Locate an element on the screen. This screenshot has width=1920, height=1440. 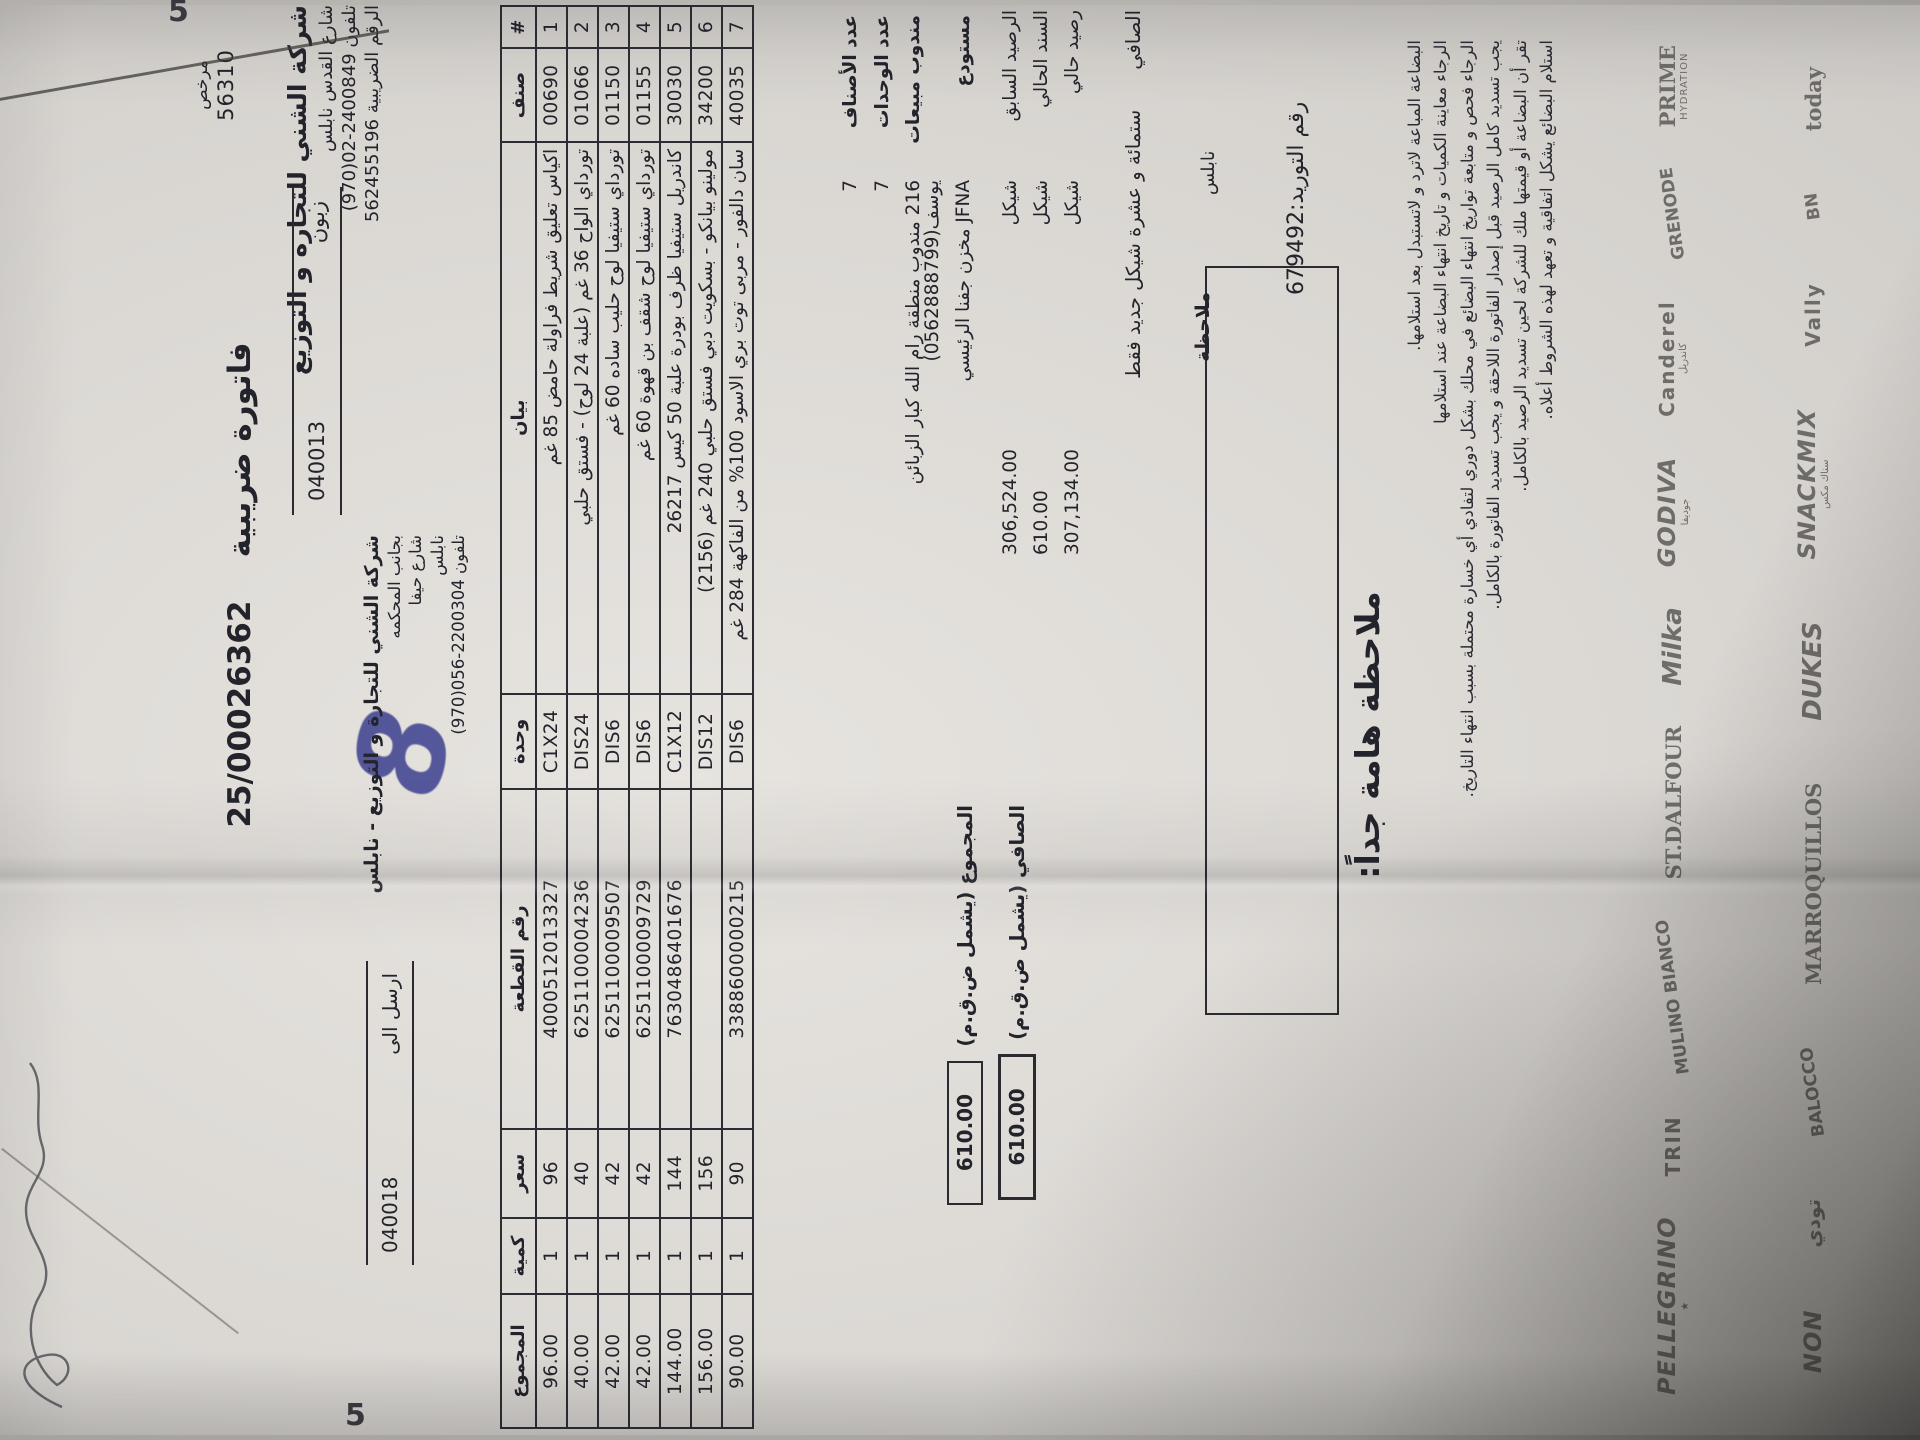
brand-logo: DUKES is located at coordinates (1813, 670).